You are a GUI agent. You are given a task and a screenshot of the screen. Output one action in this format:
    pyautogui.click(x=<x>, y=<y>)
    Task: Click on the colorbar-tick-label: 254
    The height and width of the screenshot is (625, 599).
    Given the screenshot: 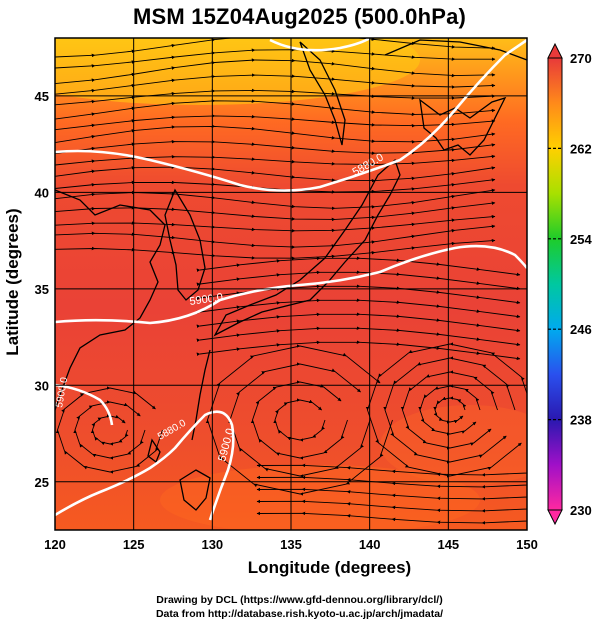 What is the action you would take?
    pyautogui.click(x=581, y=239)
    